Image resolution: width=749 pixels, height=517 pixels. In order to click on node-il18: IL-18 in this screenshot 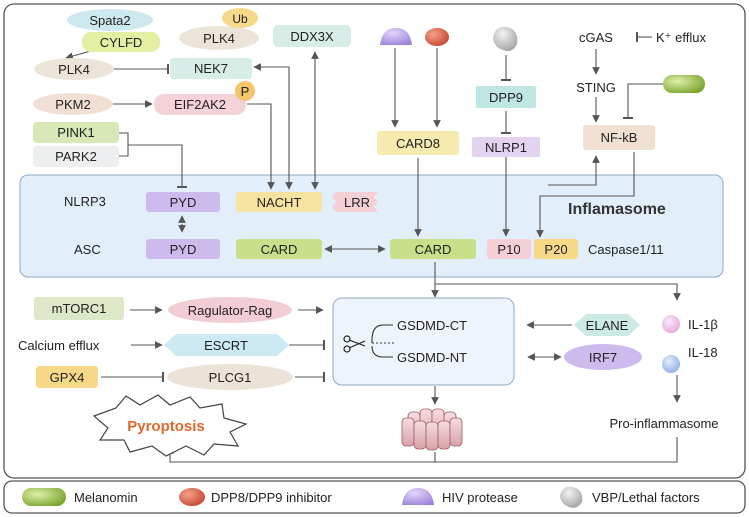, I will do `click(703, 352)`.